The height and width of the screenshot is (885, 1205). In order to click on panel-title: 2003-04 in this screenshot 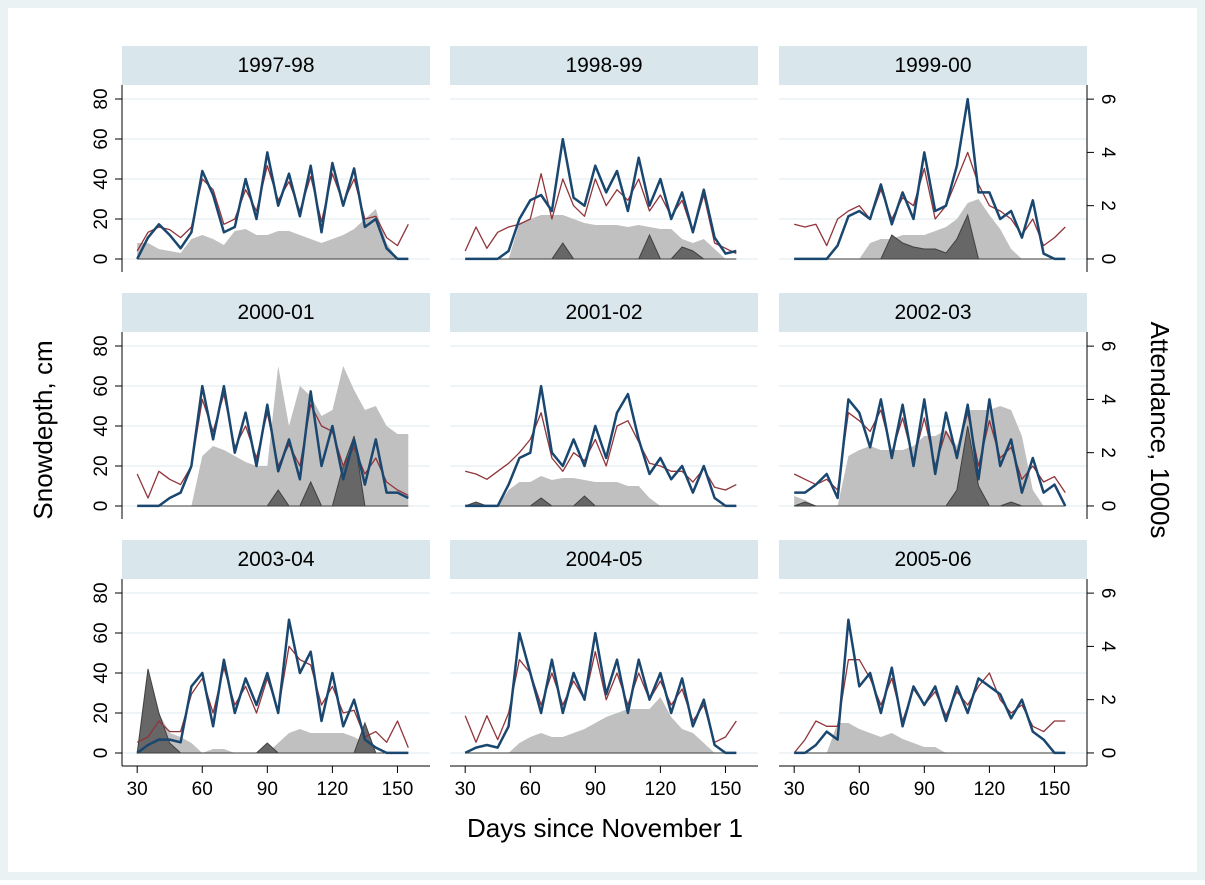, I will do `click(275, 559)`.